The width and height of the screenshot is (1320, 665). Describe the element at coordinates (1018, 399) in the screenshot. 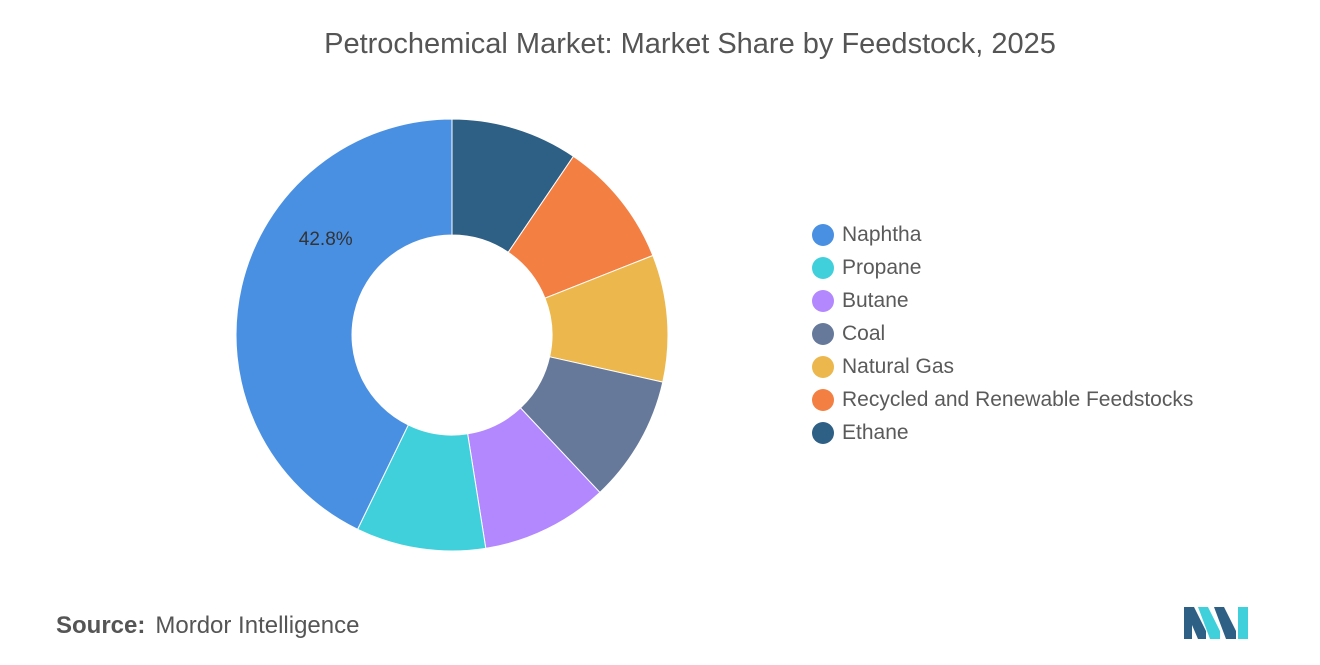

I see `legend-label: Recycled and Renewable Feedstocks` at that location.